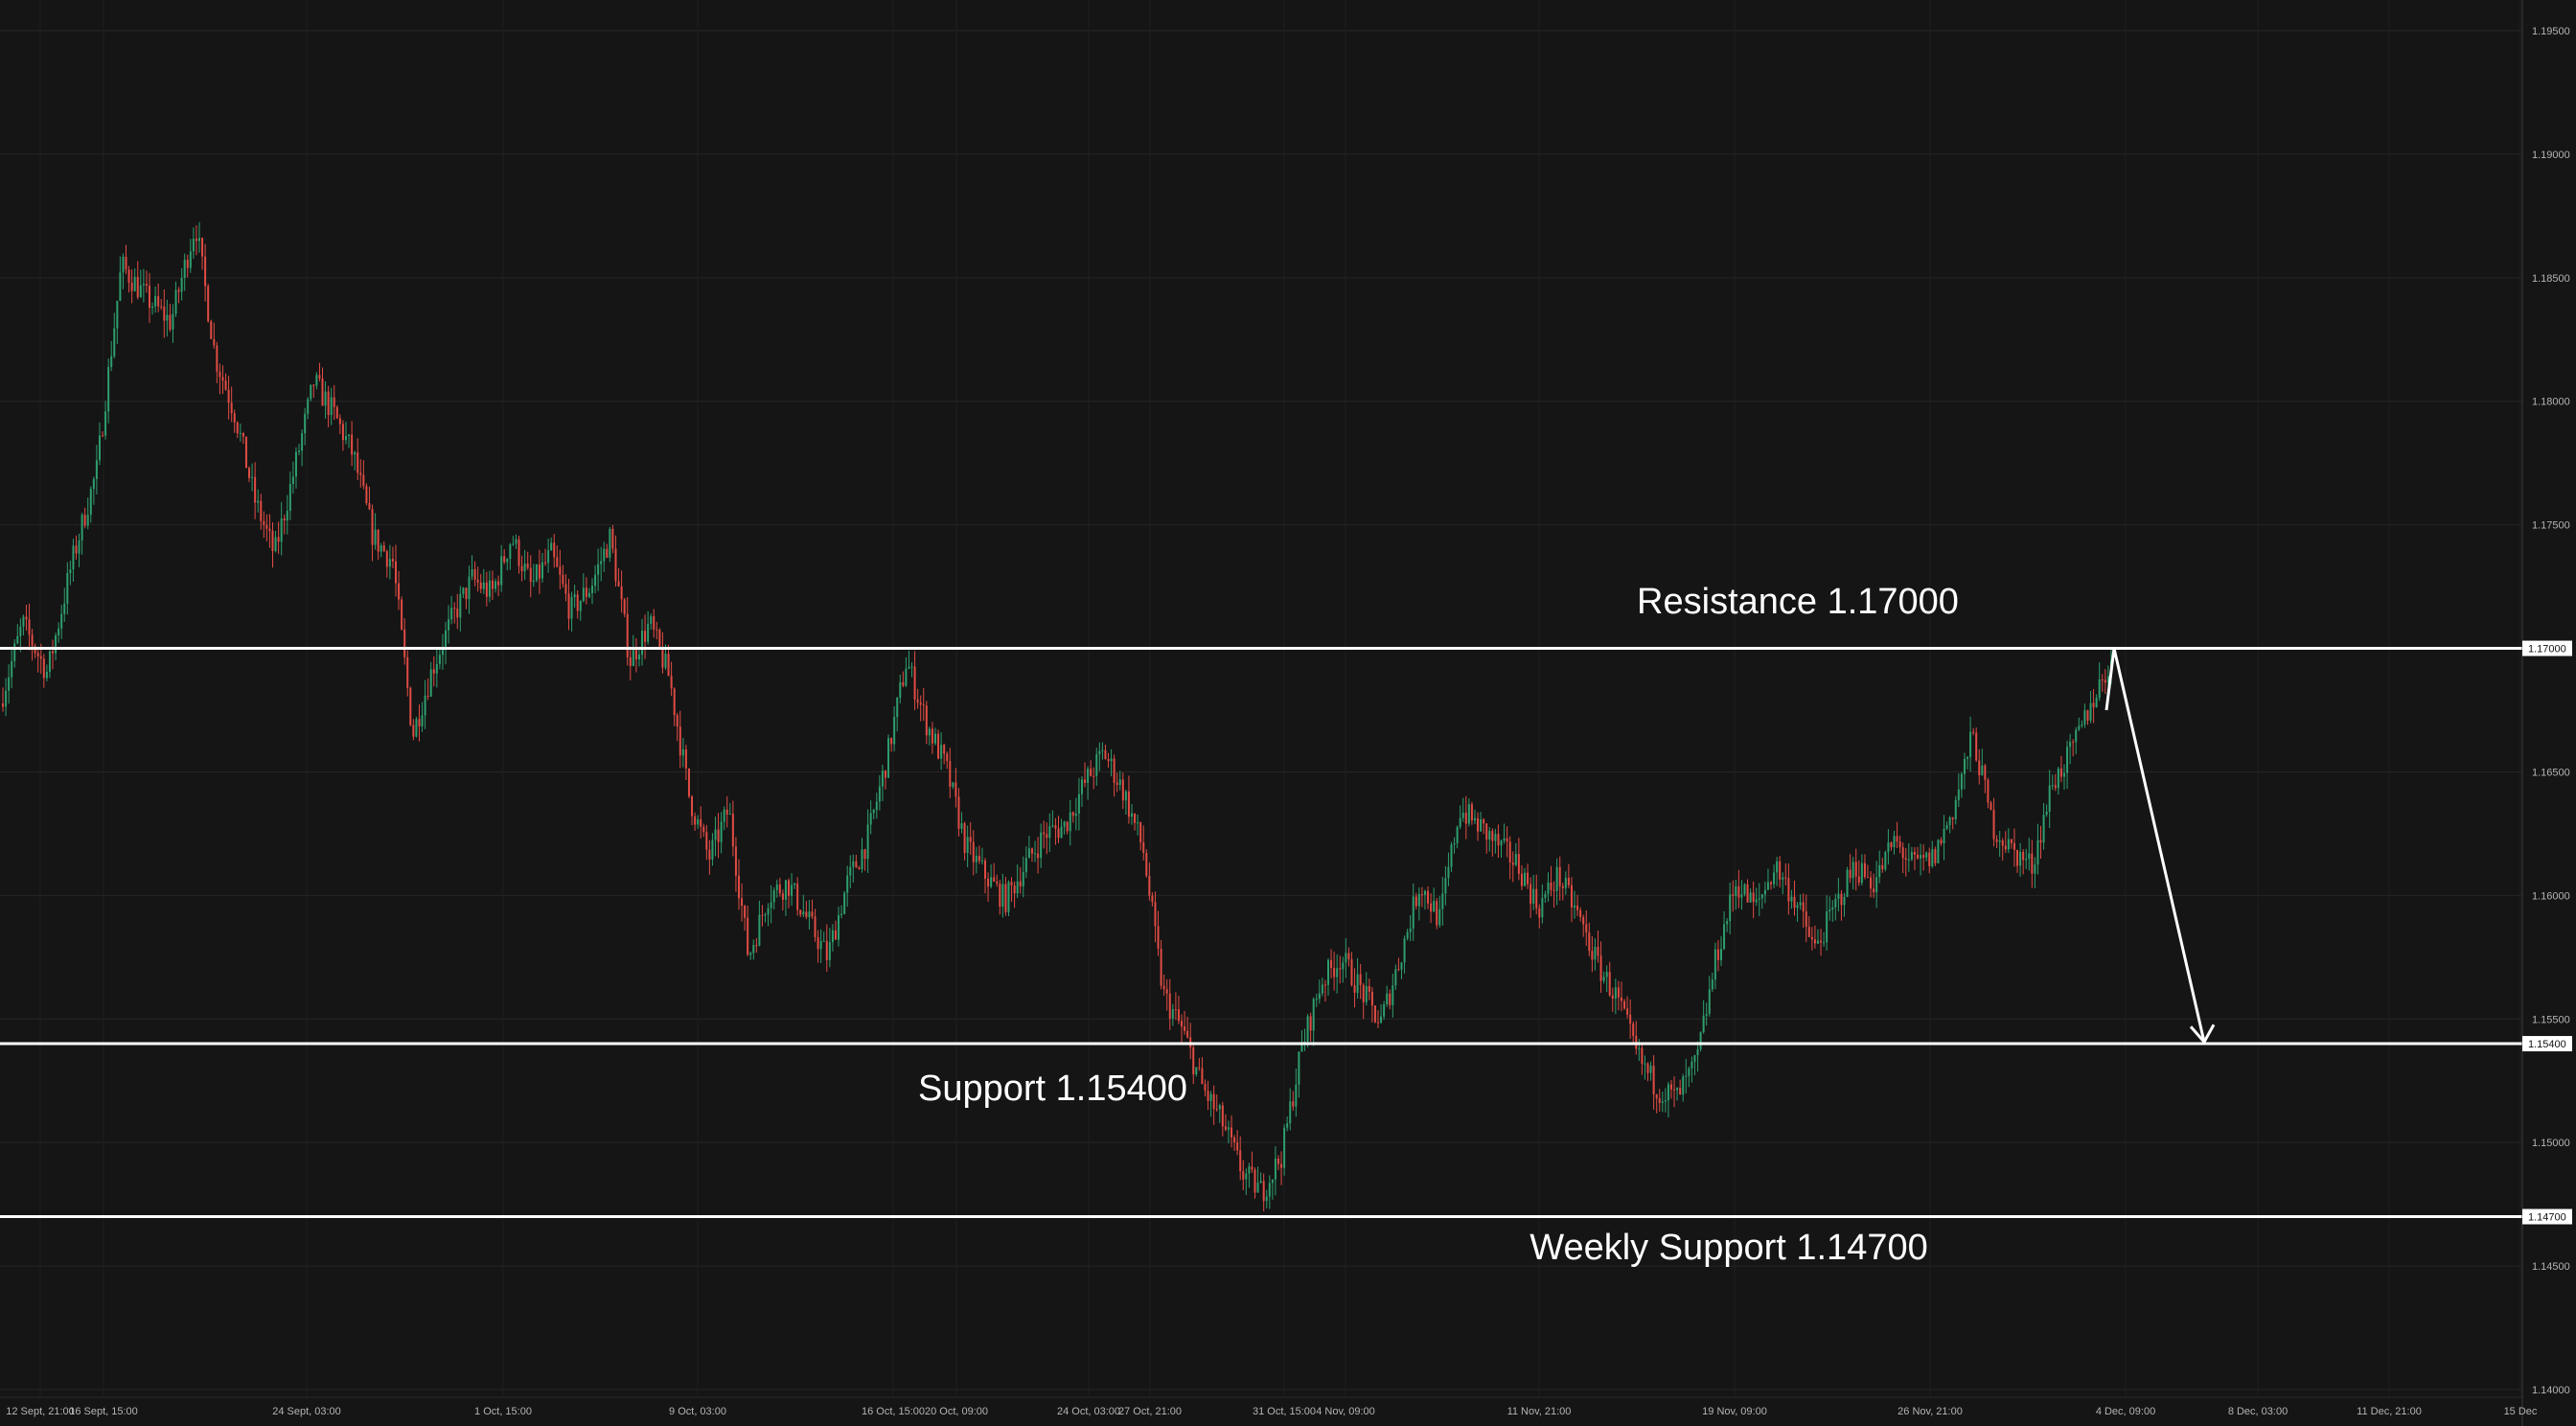 The height and width of the screenshot is (1426, 2576). Describe the element at coordinates (2551, 1267) in the screenshot. I see `price-tick-label: 1.14500` at that location.